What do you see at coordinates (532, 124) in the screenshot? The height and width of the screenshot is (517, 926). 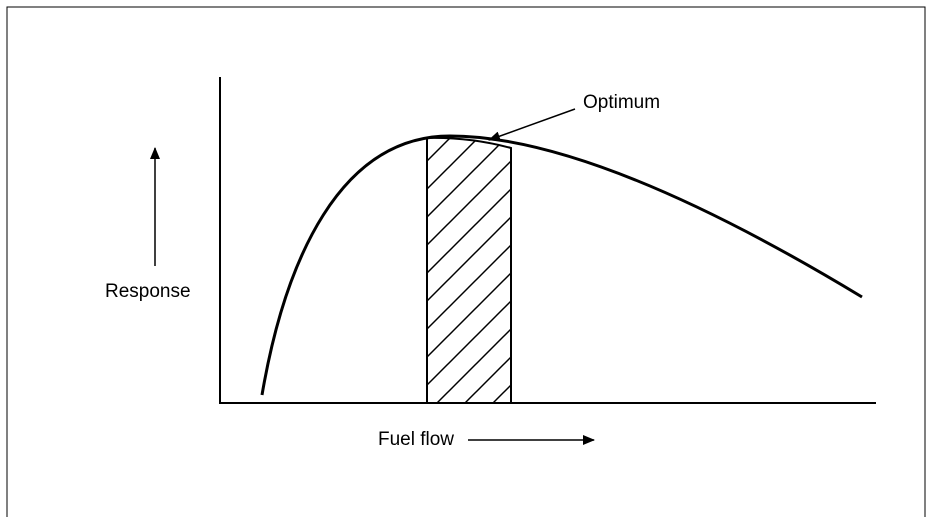 I see `optimum-arrow` at bounding box center [532, 124].